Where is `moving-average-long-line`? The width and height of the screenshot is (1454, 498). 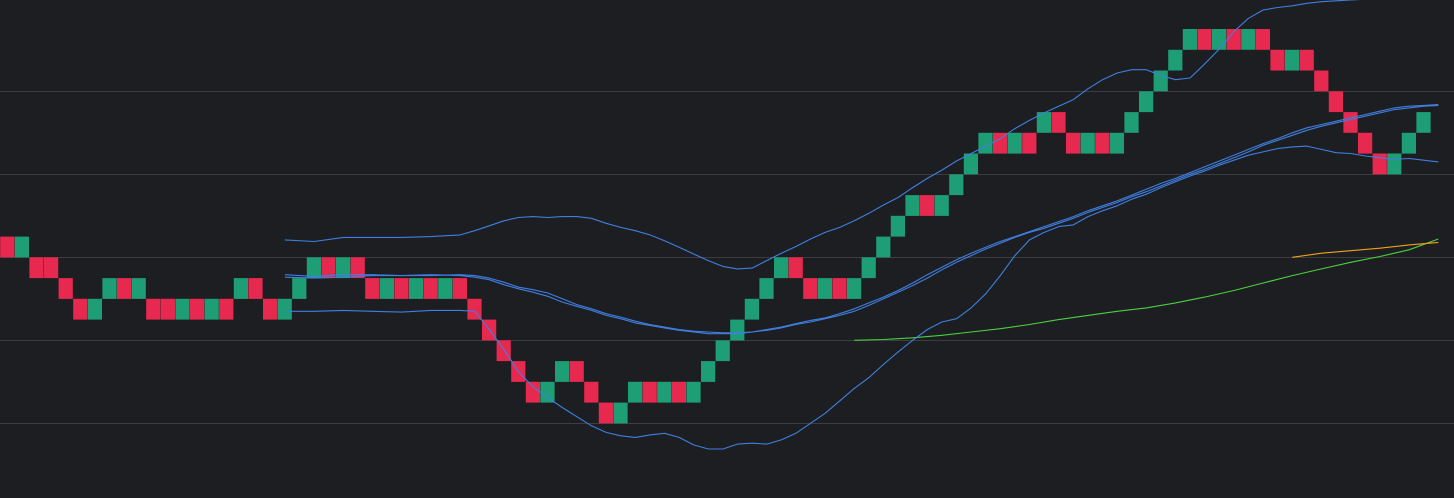
moving-average-long-line is located at coordinates (1365, 249).